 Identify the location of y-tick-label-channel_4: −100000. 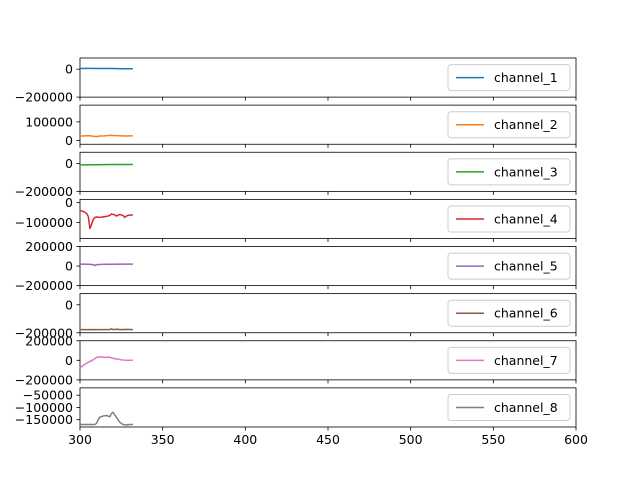
(44, 222).